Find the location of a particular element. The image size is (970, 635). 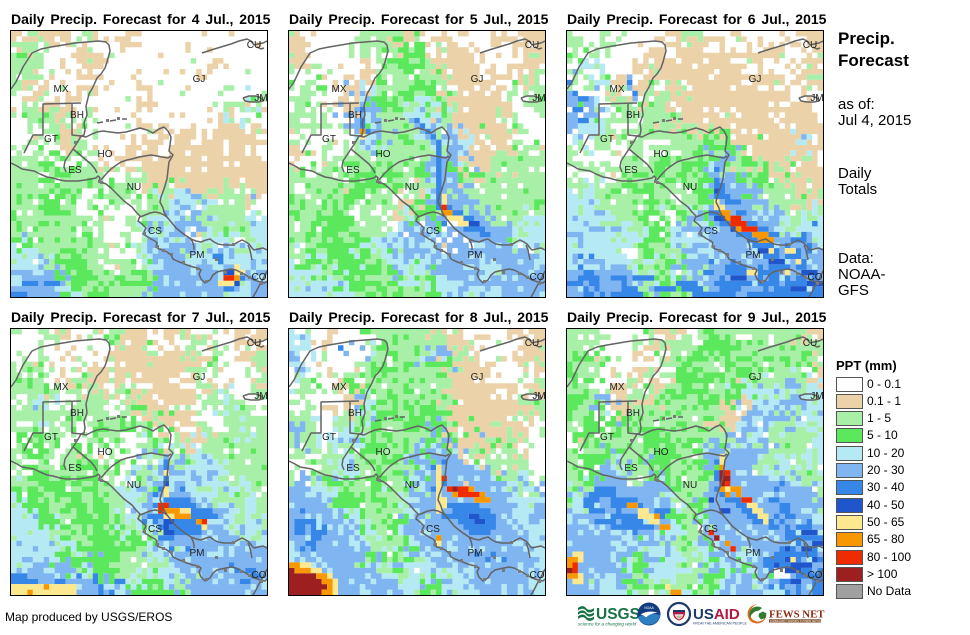

svg-text: USAID is located at coordinates (716, 614).